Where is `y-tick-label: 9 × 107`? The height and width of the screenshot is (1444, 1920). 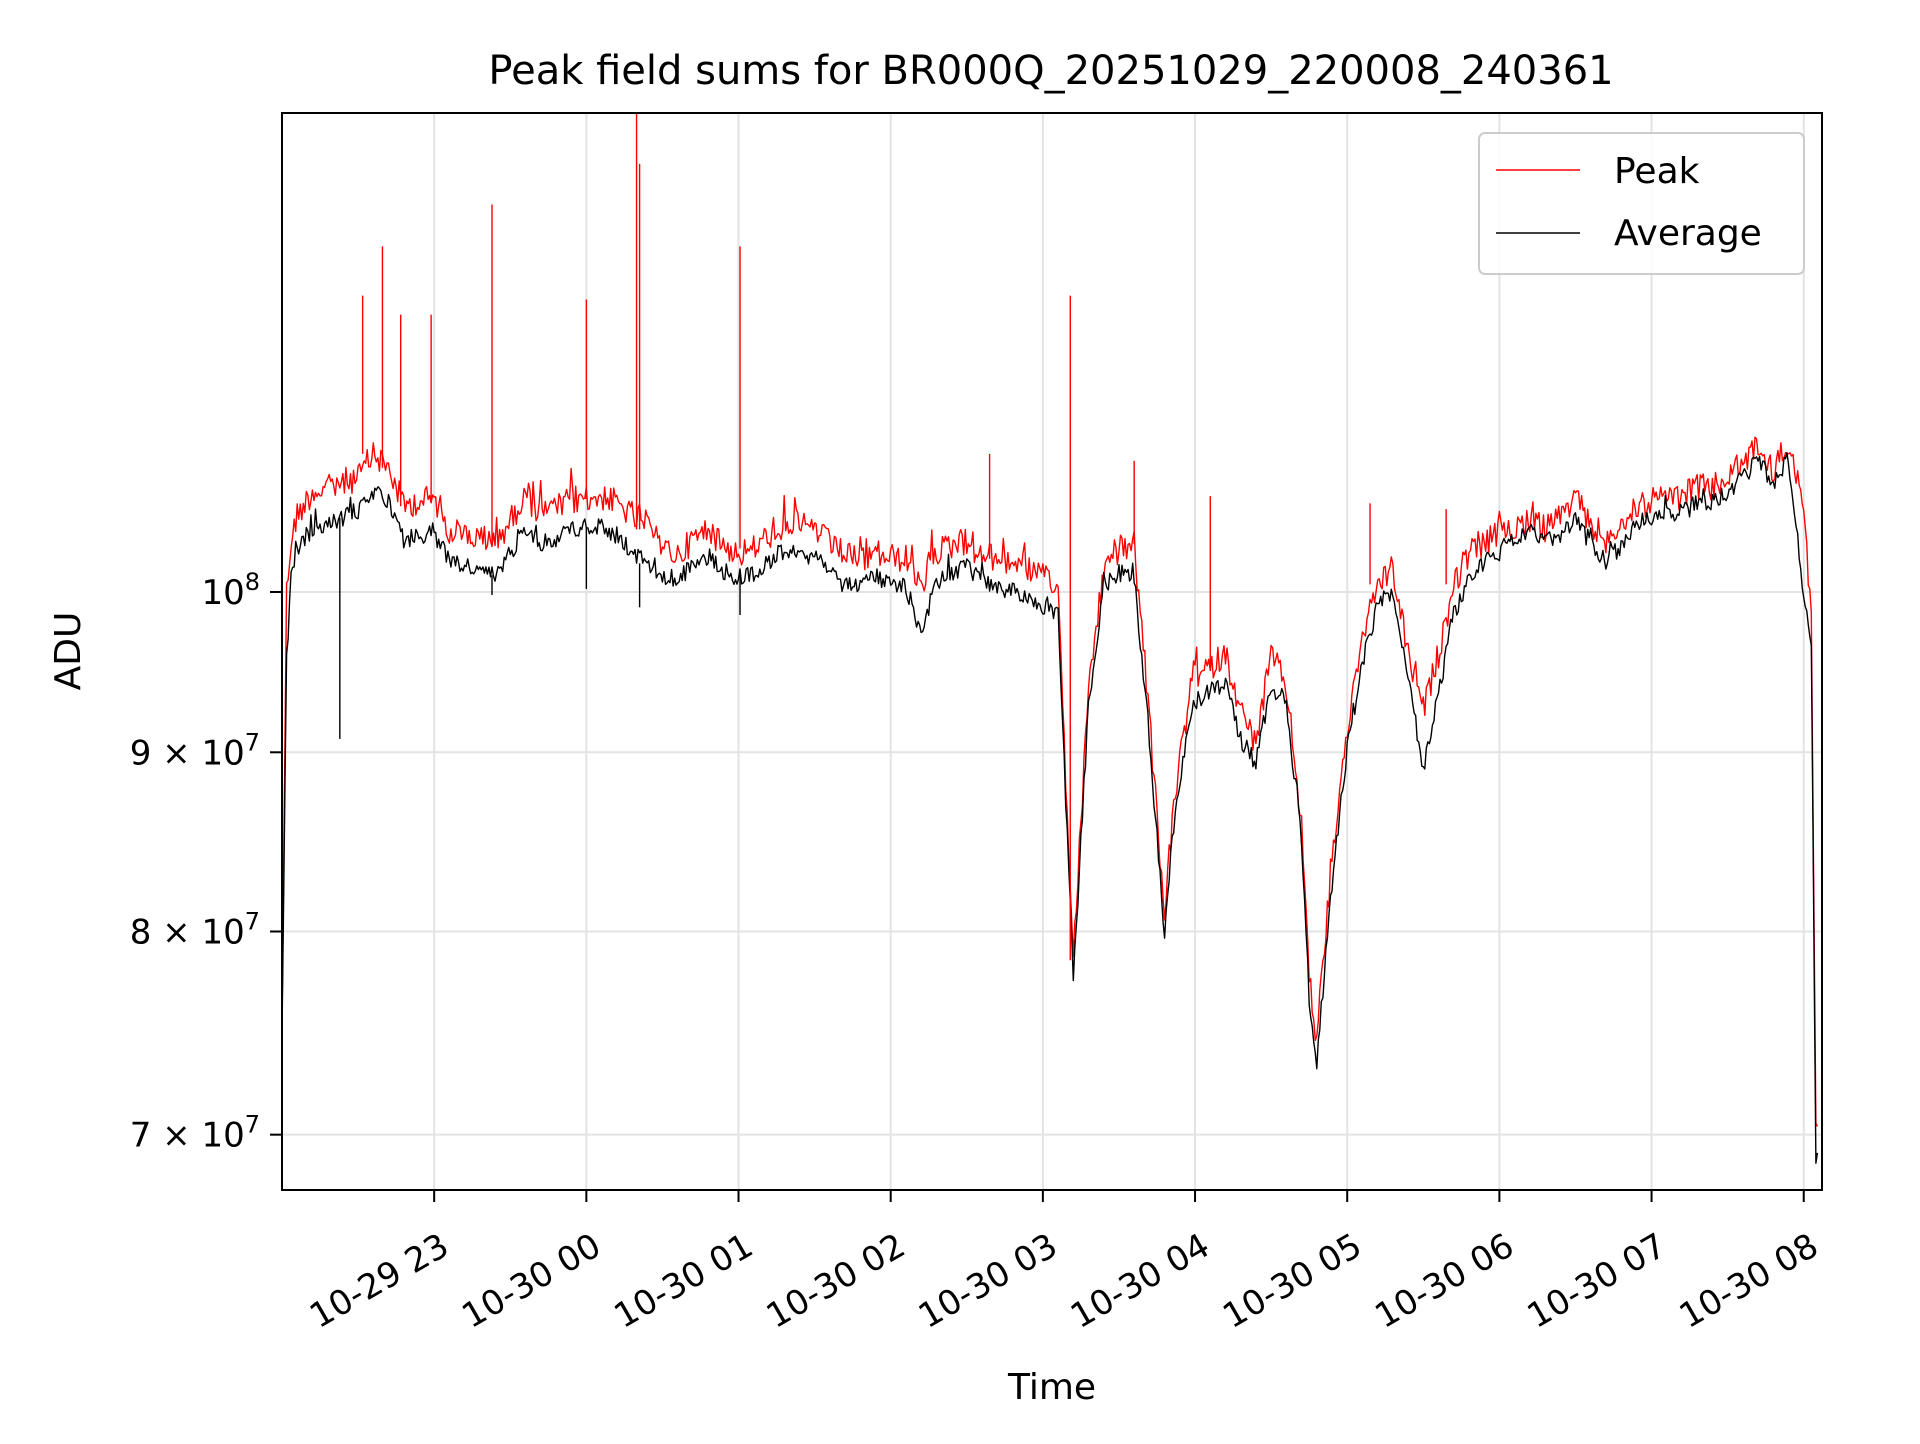
y-tick-label: 9 × 107 is located at coordinates (195, 750).